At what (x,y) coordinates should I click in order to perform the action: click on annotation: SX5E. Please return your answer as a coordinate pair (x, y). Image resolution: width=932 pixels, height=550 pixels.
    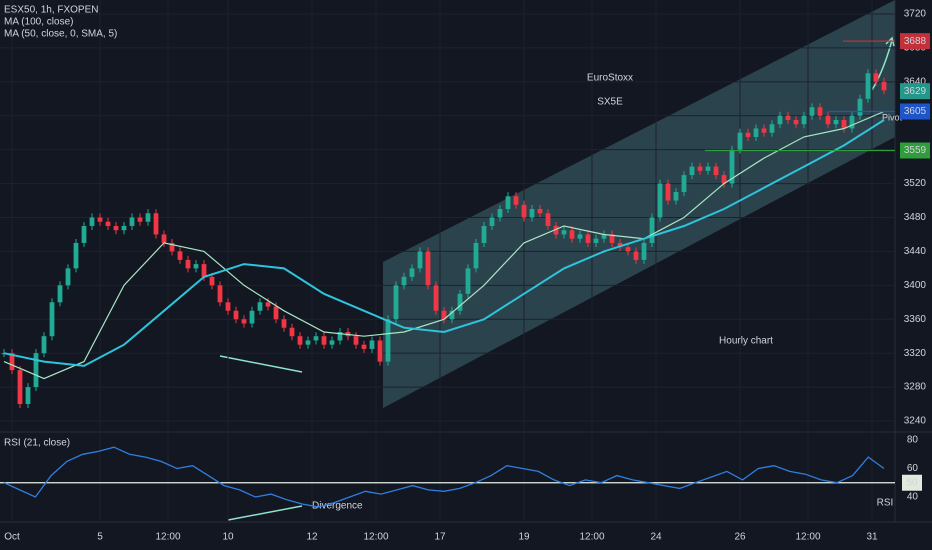
    Looking at the image, I should click on (610, 102).